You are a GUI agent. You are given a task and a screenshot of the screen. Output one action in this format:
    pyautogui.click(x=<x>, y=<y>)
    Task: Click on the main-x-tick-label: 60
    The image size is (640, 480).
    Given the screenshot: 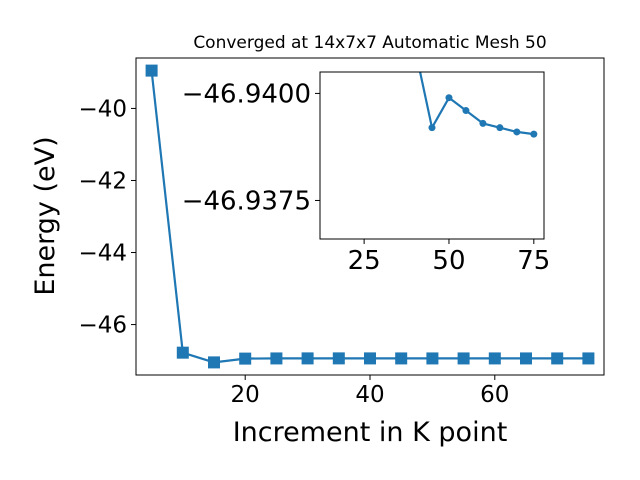 What is the action you would take?
    pyautogui.click(x=494, y=395)
    